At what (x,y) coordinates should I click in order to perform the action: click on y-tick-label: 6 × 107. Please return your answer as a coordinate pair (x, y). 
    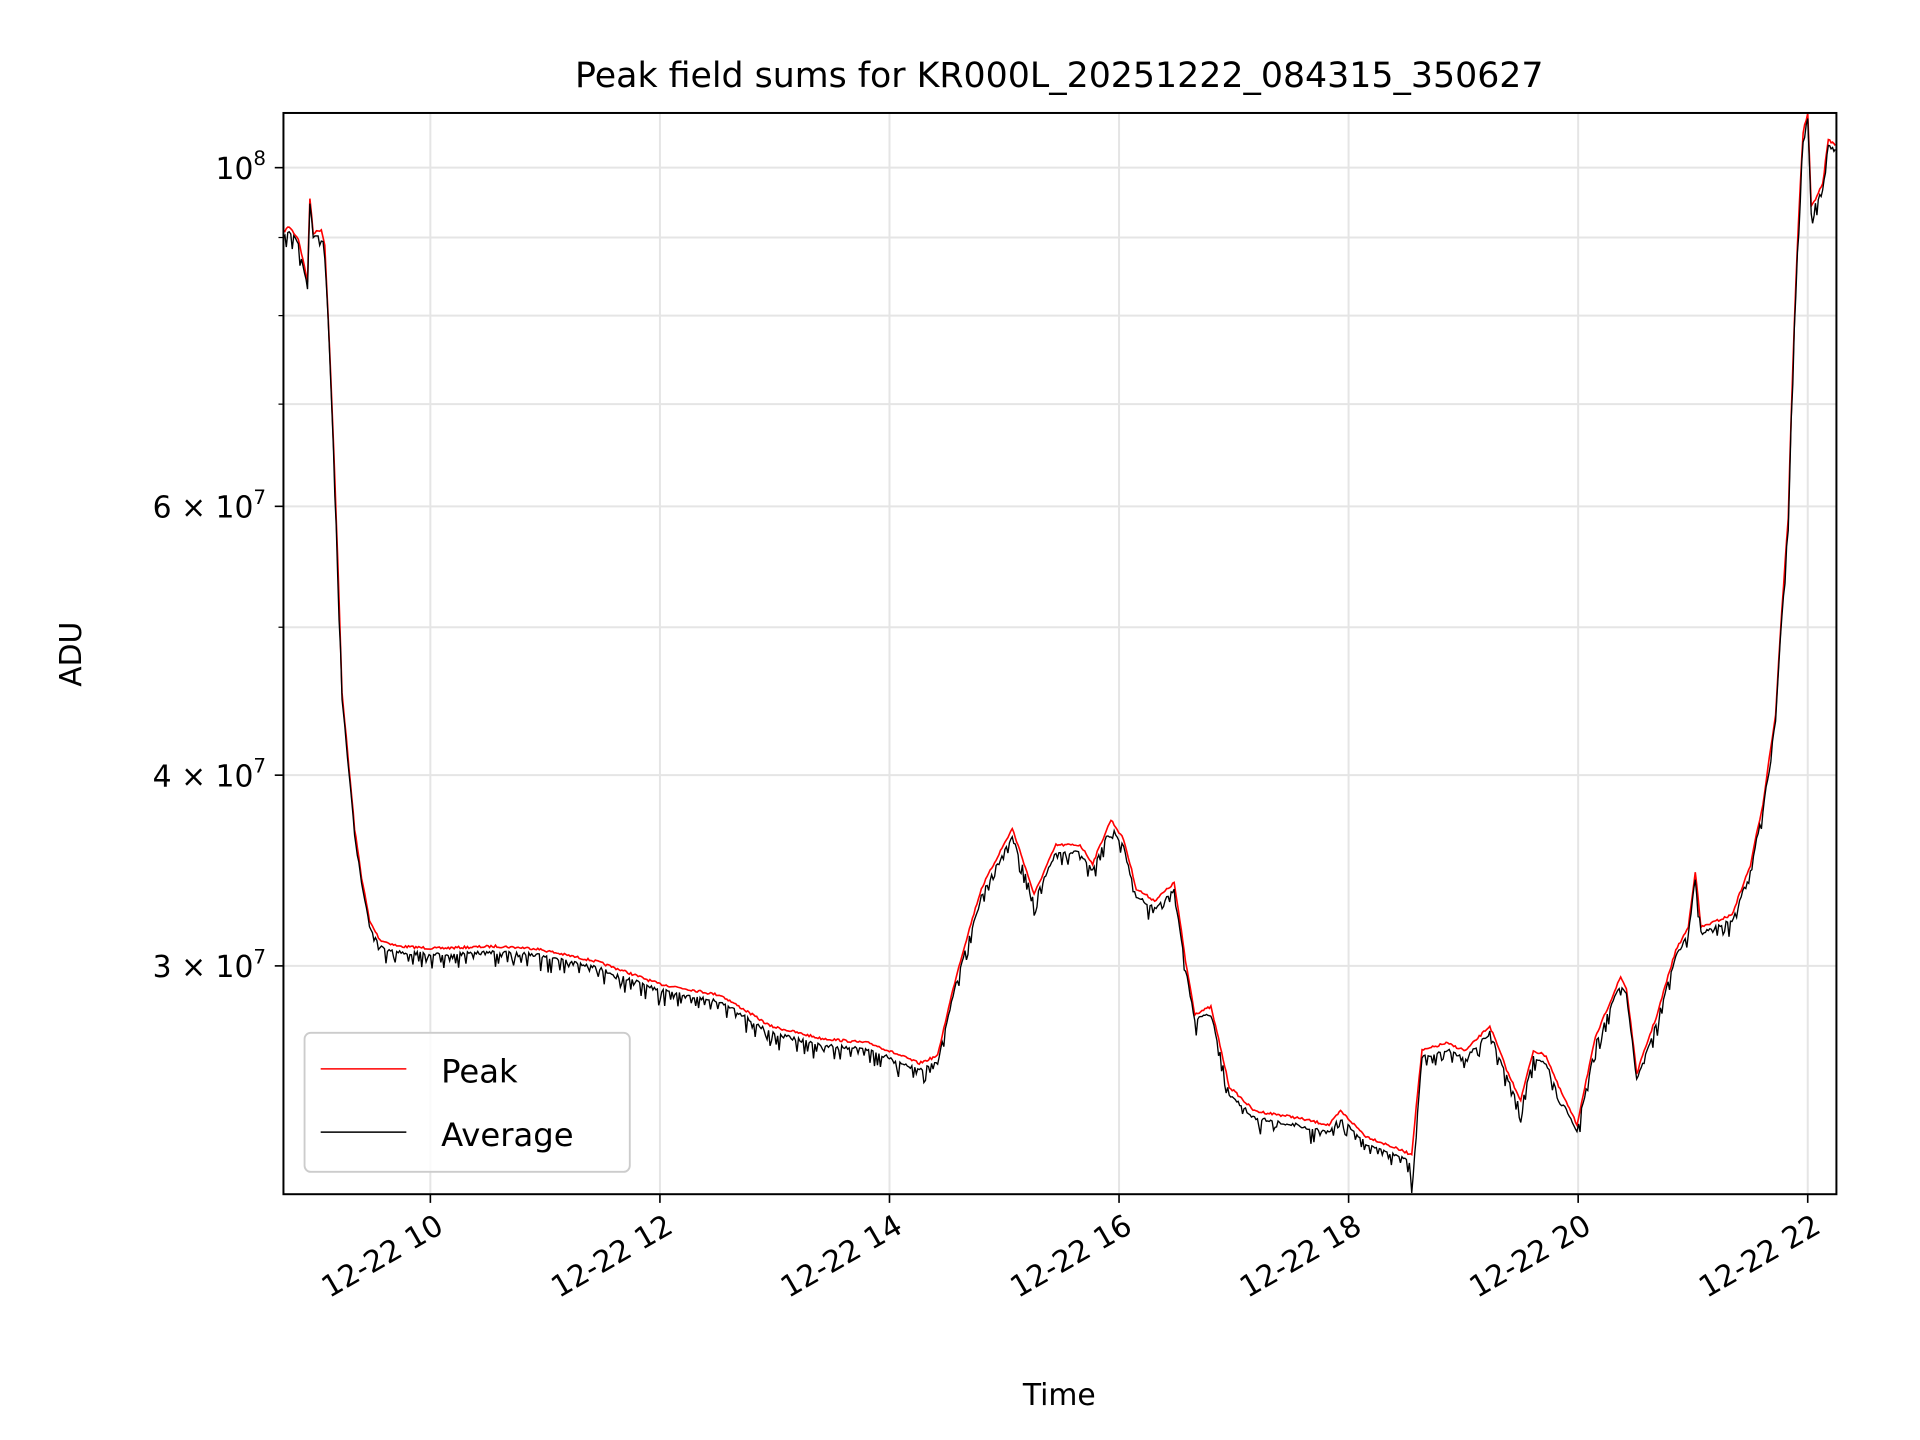
    Looking at the image, I should click on (209, 506).